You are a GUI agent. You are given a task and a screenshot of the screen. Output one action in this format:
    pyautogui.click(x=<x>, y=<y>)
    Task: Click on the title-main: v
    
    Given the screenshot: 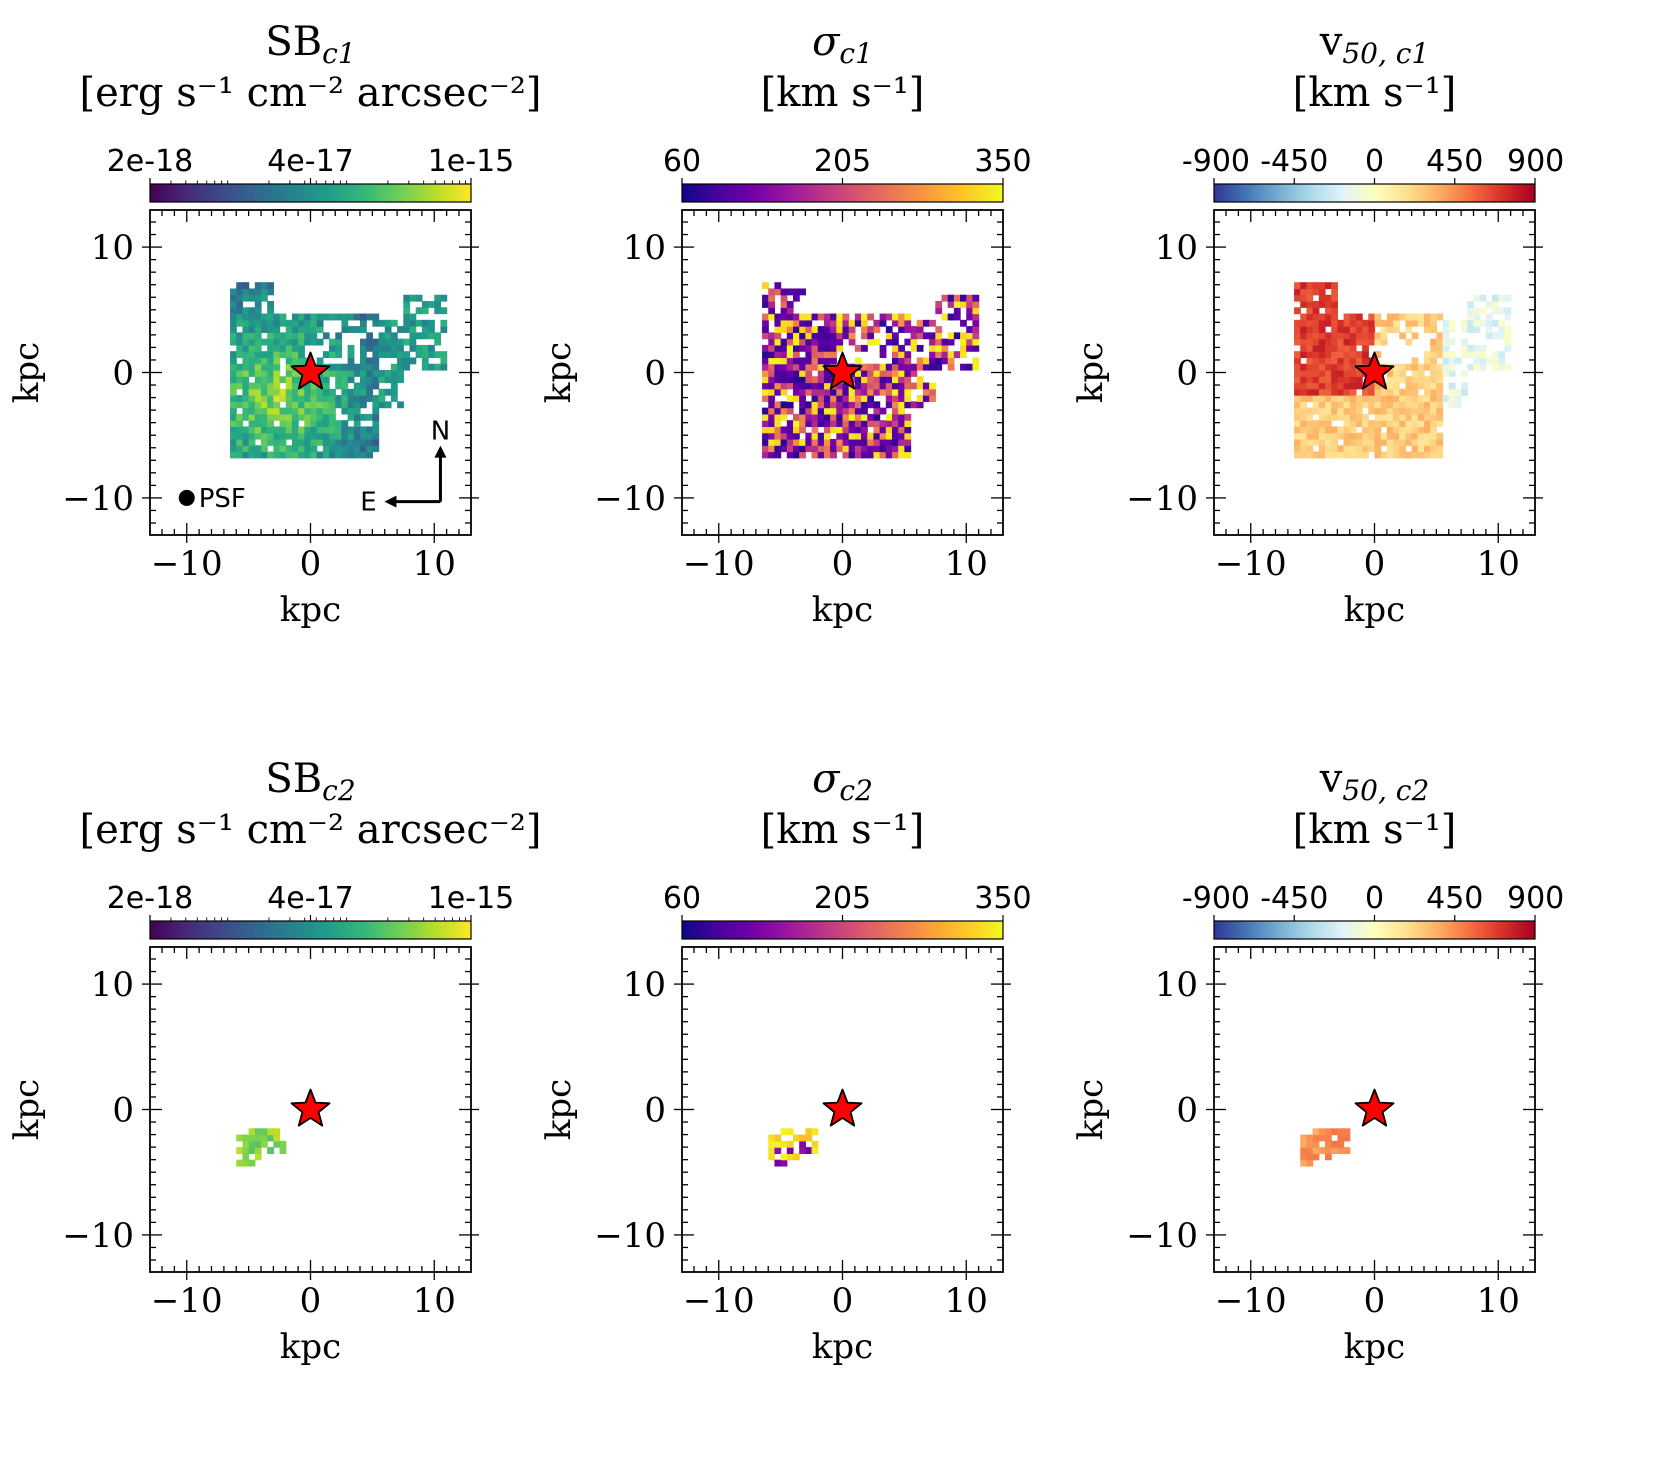 What is the action you would take?
    pyautogui.click(x=1331, y=779)
    